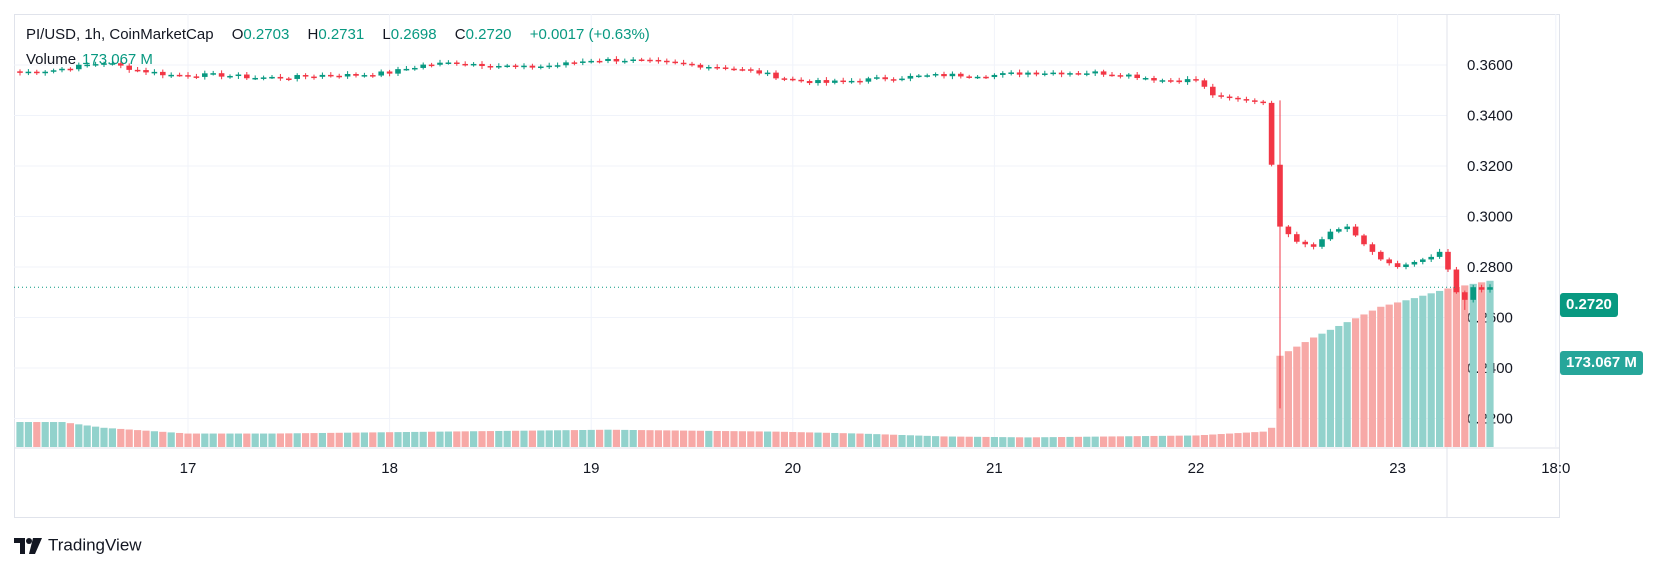 This screenshot has width=1674, height=571. Describe the element at coordinates (1490, 267) in the screenshot. I see `y-tick-label: 0.2800` at that location.